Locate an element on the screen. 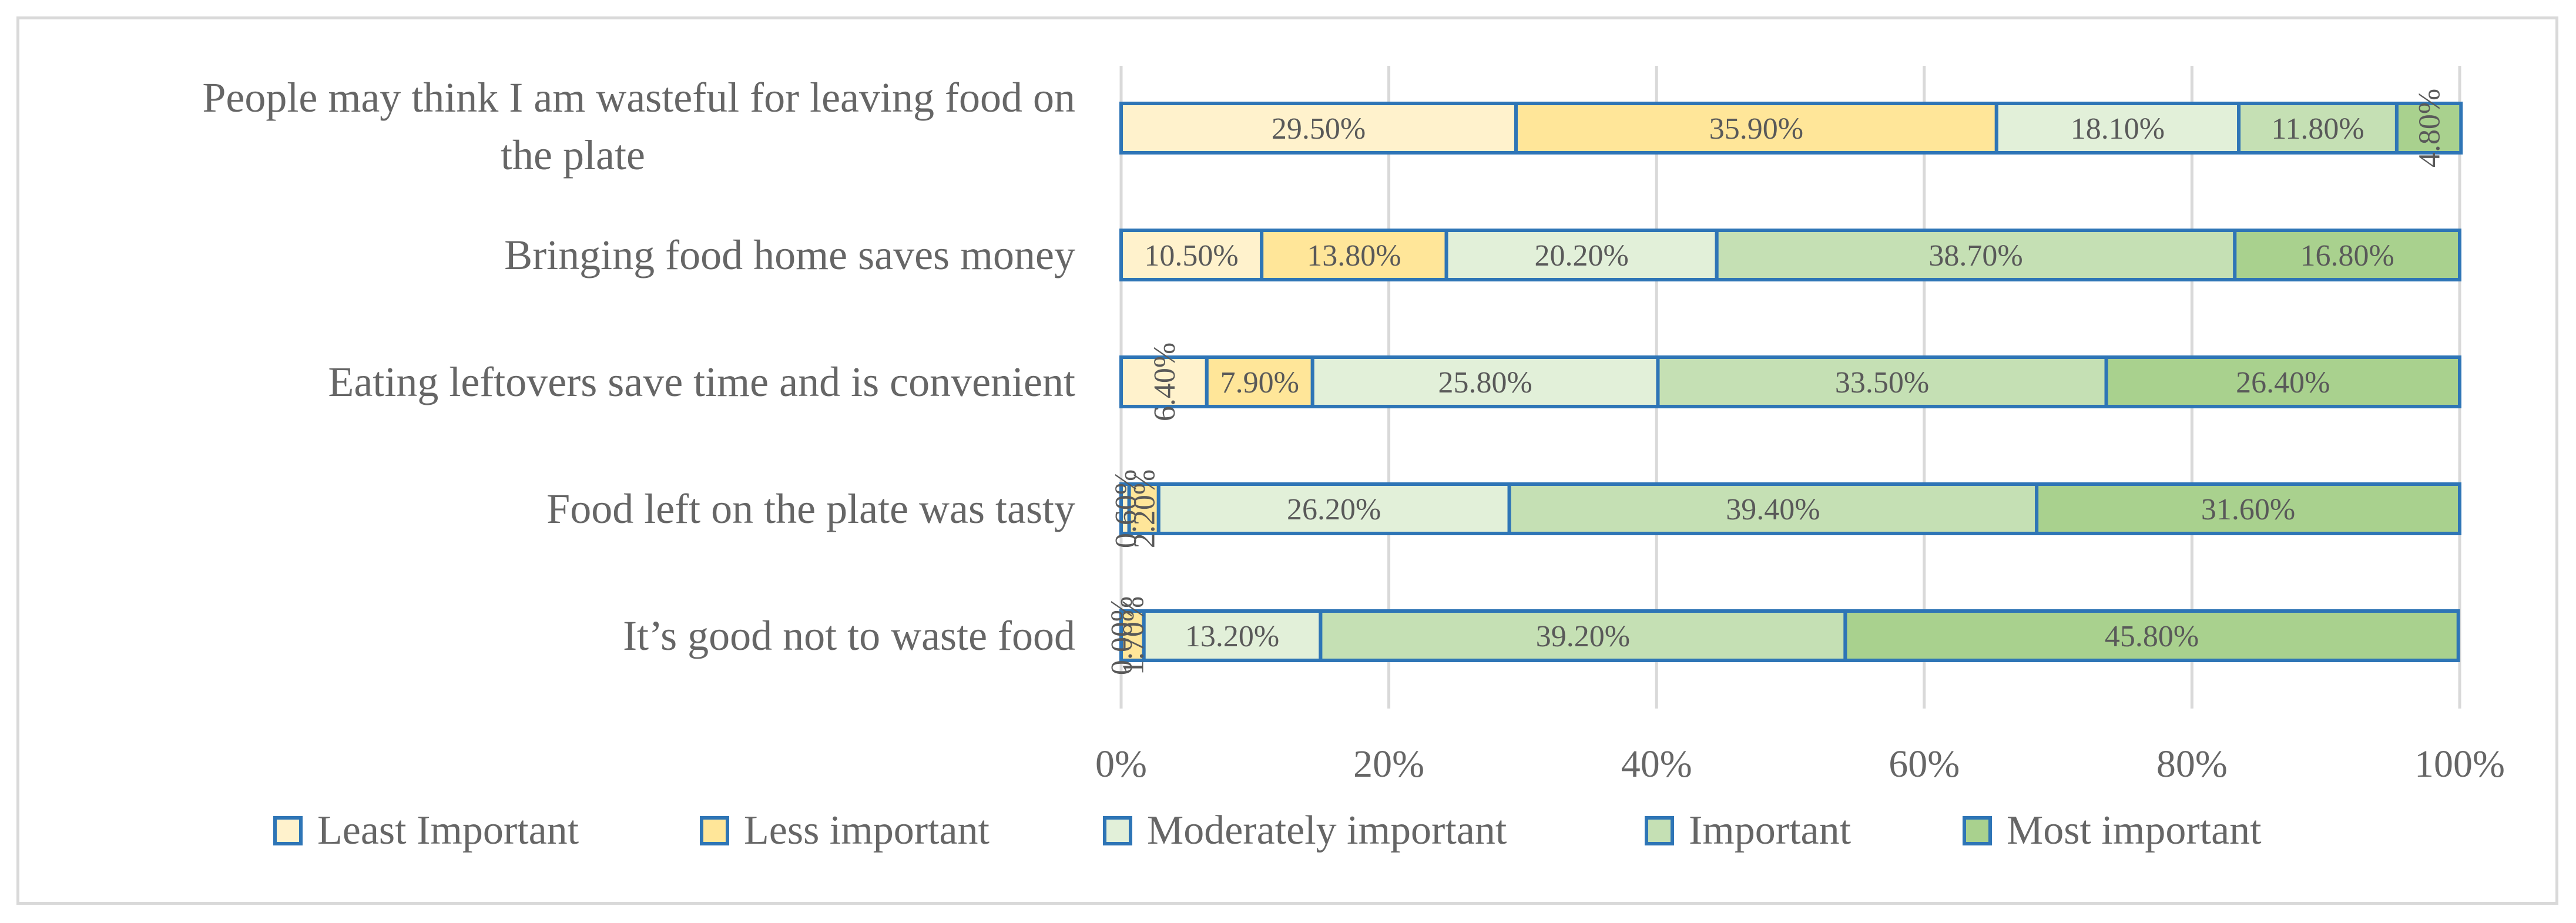 This screenshot has height=923, width=2576. data-label: 4.80% is located at coordinates (2430, 128).